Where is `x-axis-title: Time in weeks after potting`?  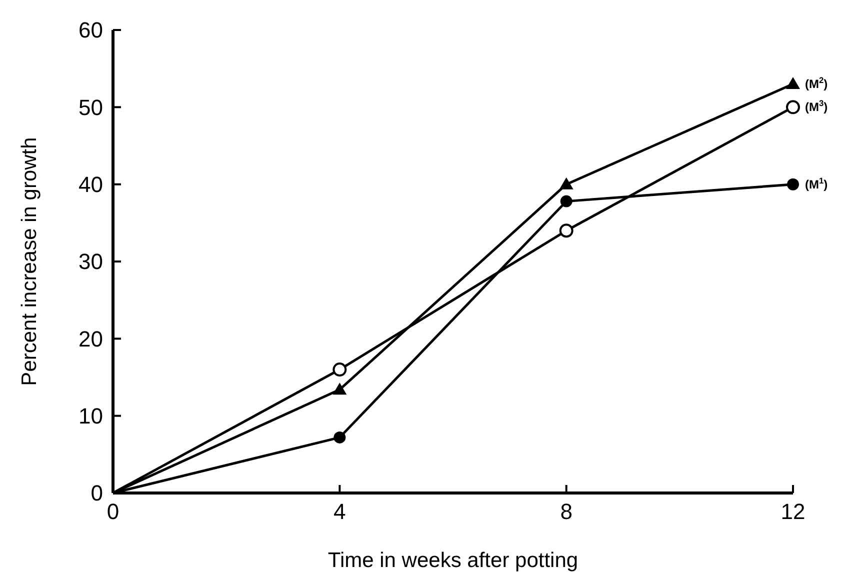 x-axis-title: Time in weeks after potting is located at coordinates (453, 560).